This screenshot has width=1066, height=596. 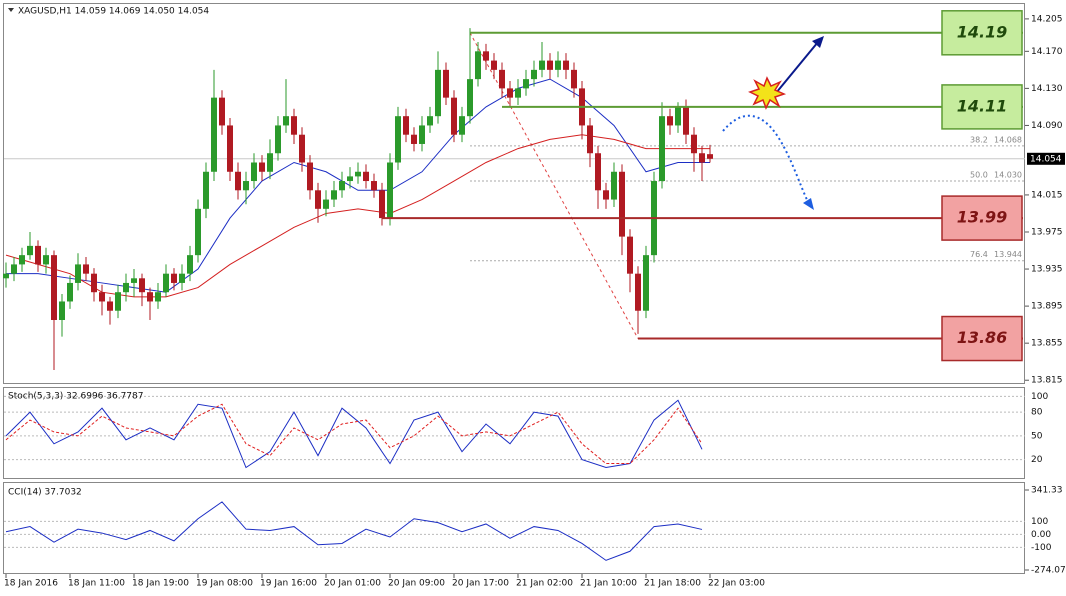 I want to click on cci-title: CCI(14) 37.7032, so click(x=45, y=493).